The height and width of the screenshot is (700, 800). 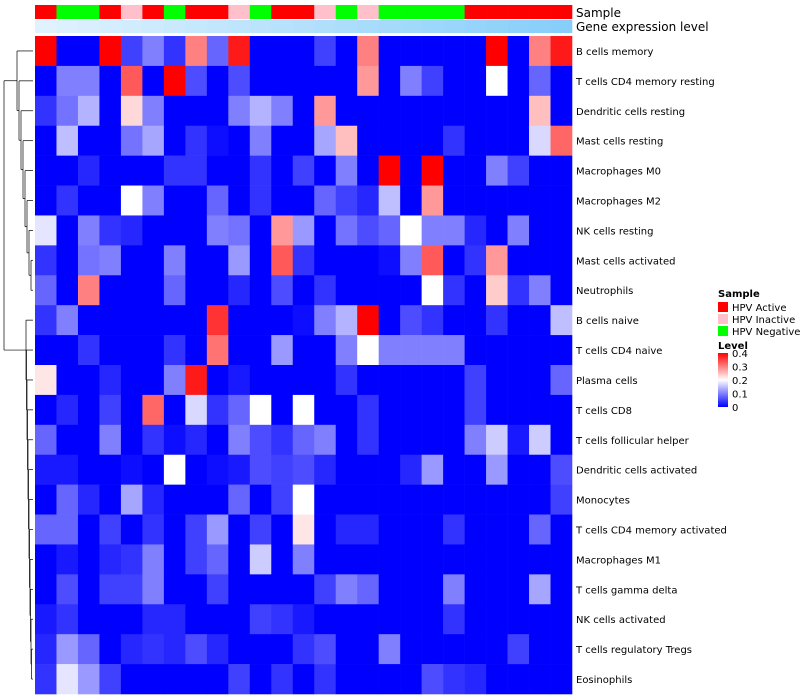 What do you see at coordinates (723, 380) in the screenshot?
I see `level-color-bar` at bounding box center [723, 380].